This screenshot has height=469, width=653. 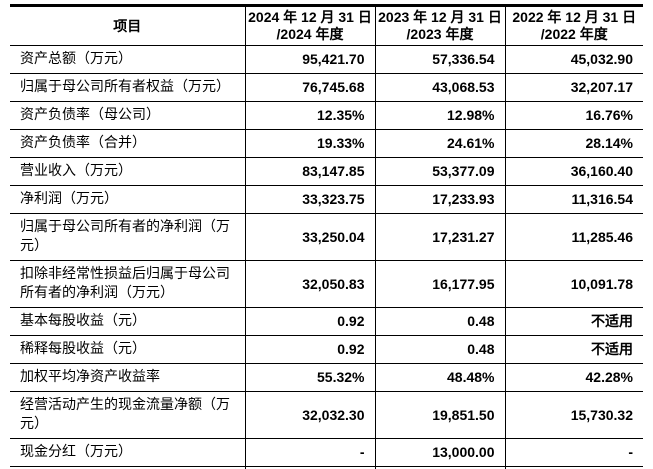 I want to click on row-label: 净利润（万元）, so click(x=127, y=199).